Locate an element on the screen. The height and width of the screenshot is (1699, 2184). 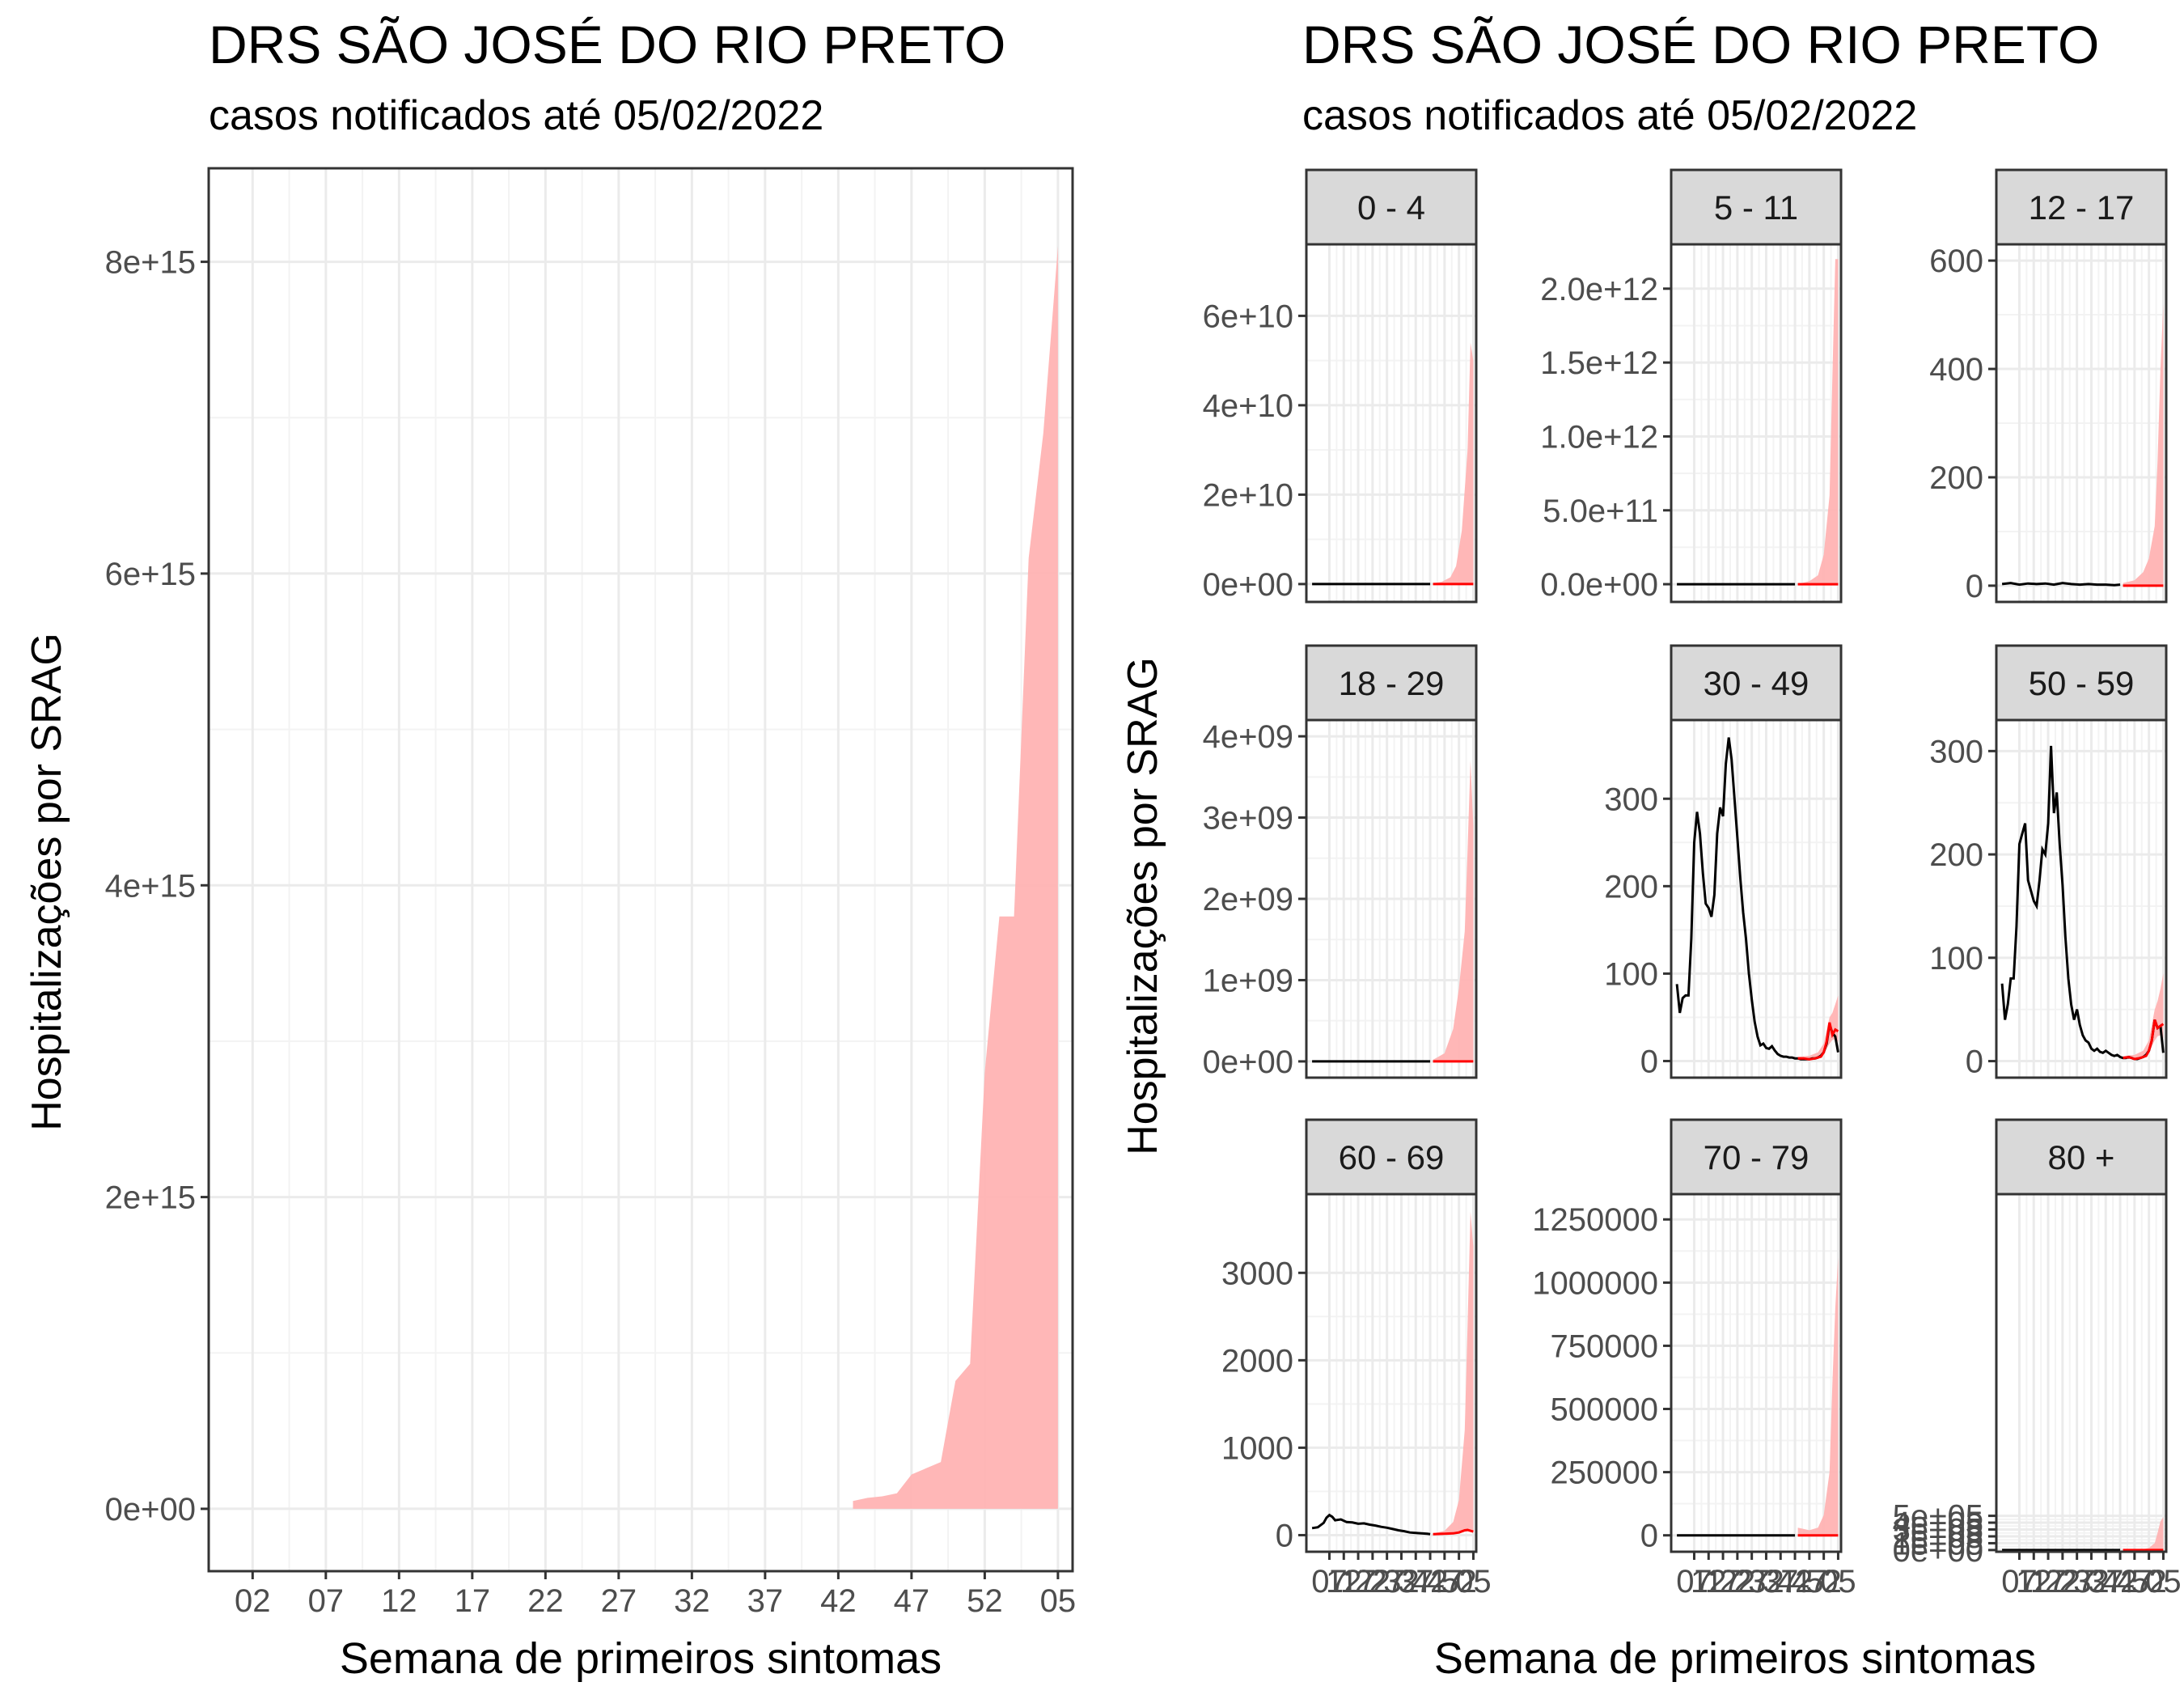
y-tick-label: 2000 is located at coordinates (1257, 1361).